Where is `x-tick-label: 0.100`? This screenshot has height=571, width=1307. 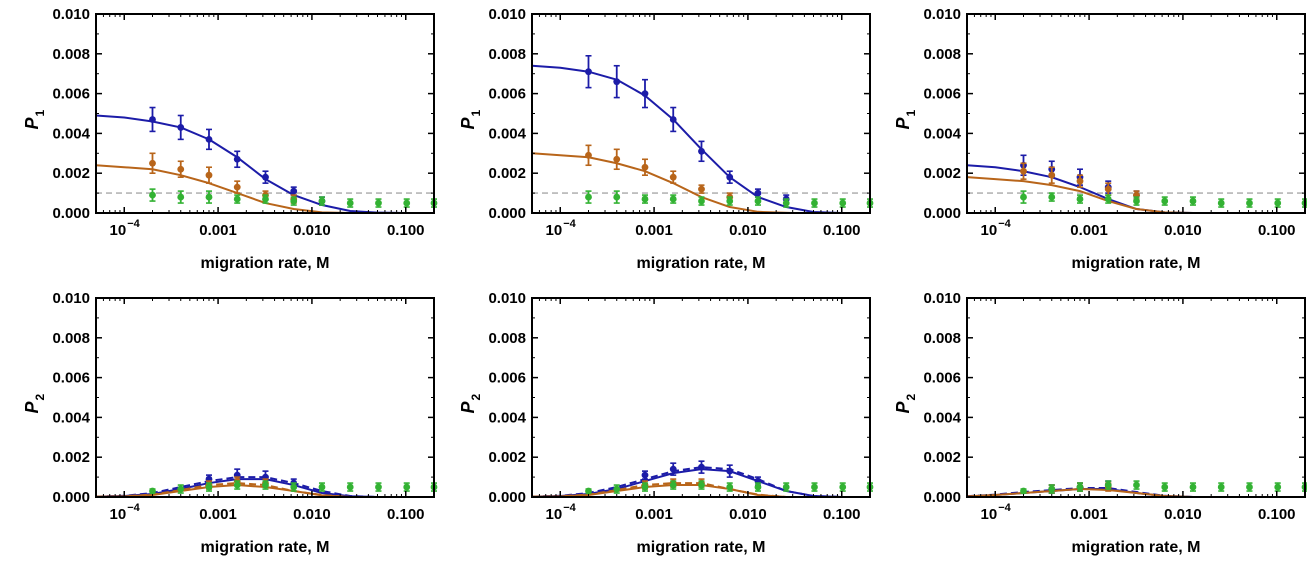 x-tick-label: 0.100 is located at coordinates (406, 514).